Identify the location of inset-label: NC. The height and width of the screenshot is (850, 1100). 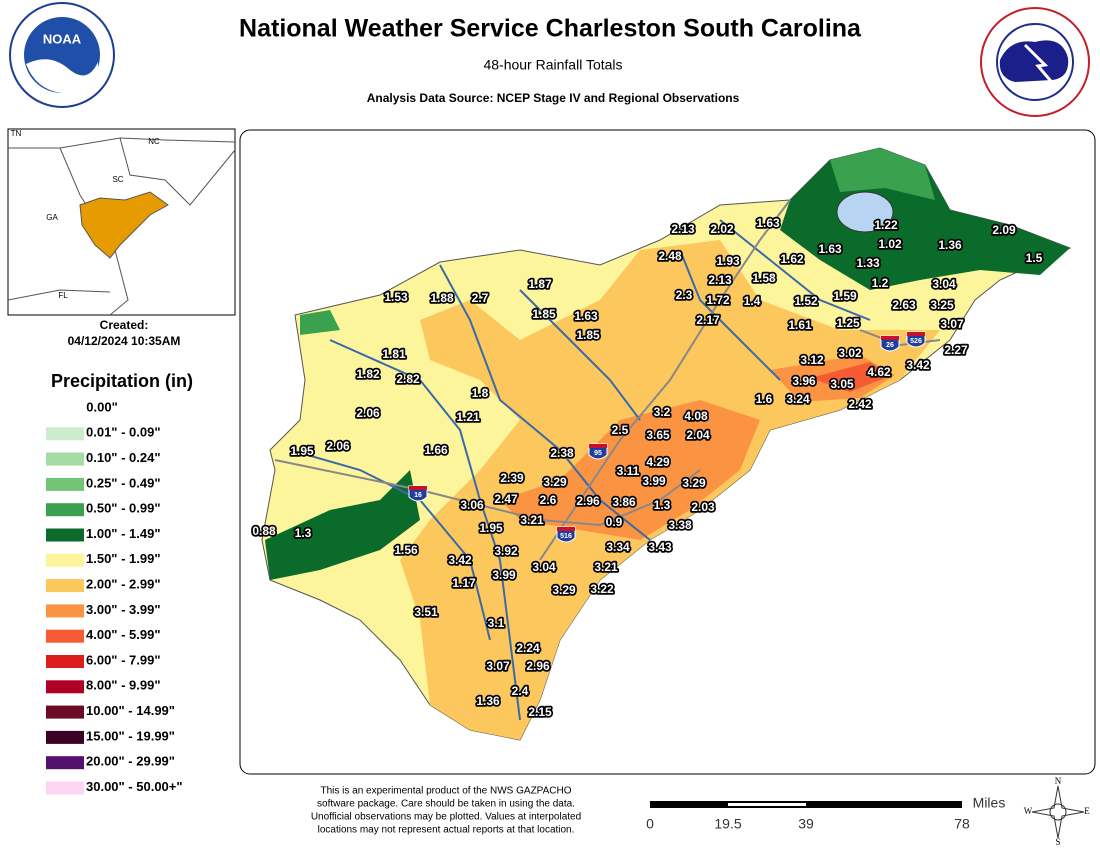
(154, 141).